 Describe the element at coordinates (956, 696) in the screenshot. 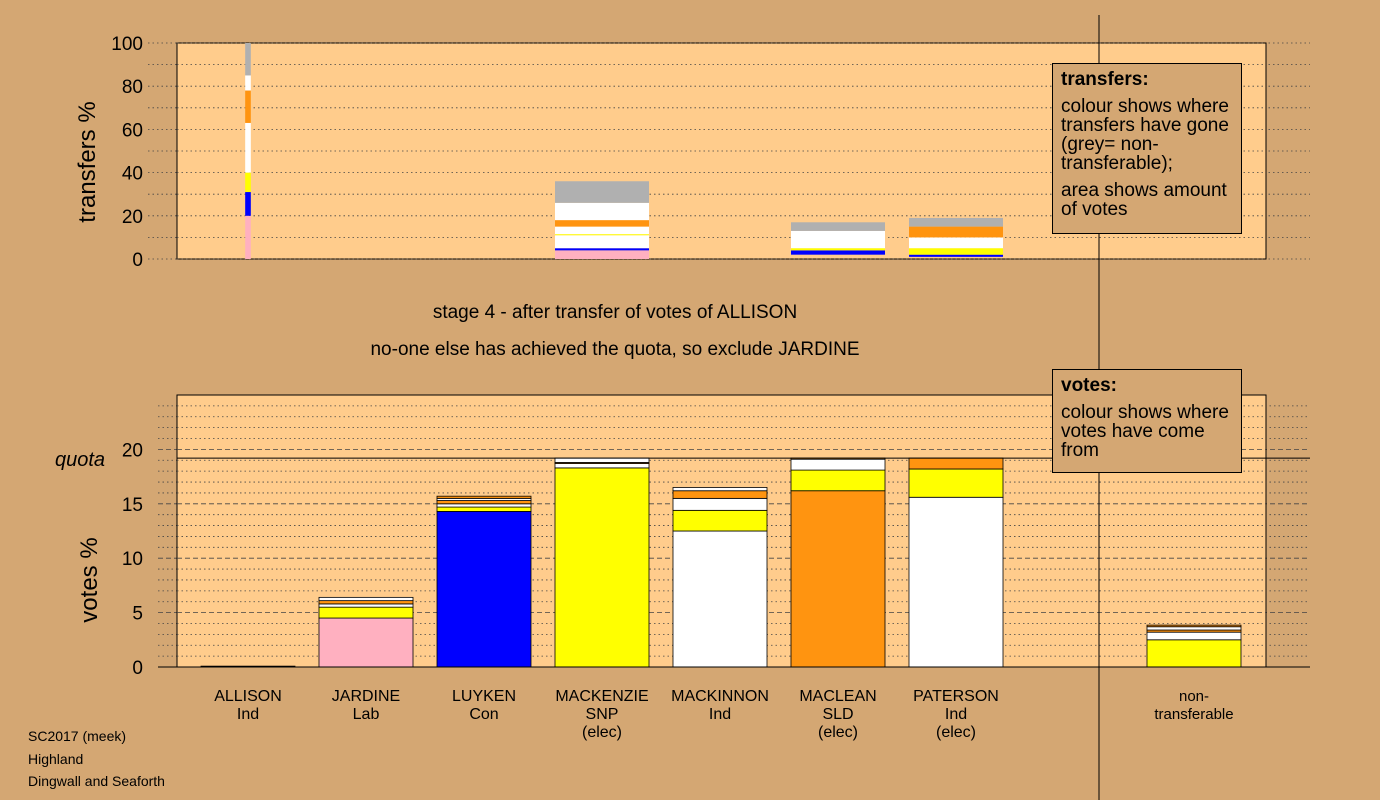

I see `candidate-label-line: PATERSON` at that location.